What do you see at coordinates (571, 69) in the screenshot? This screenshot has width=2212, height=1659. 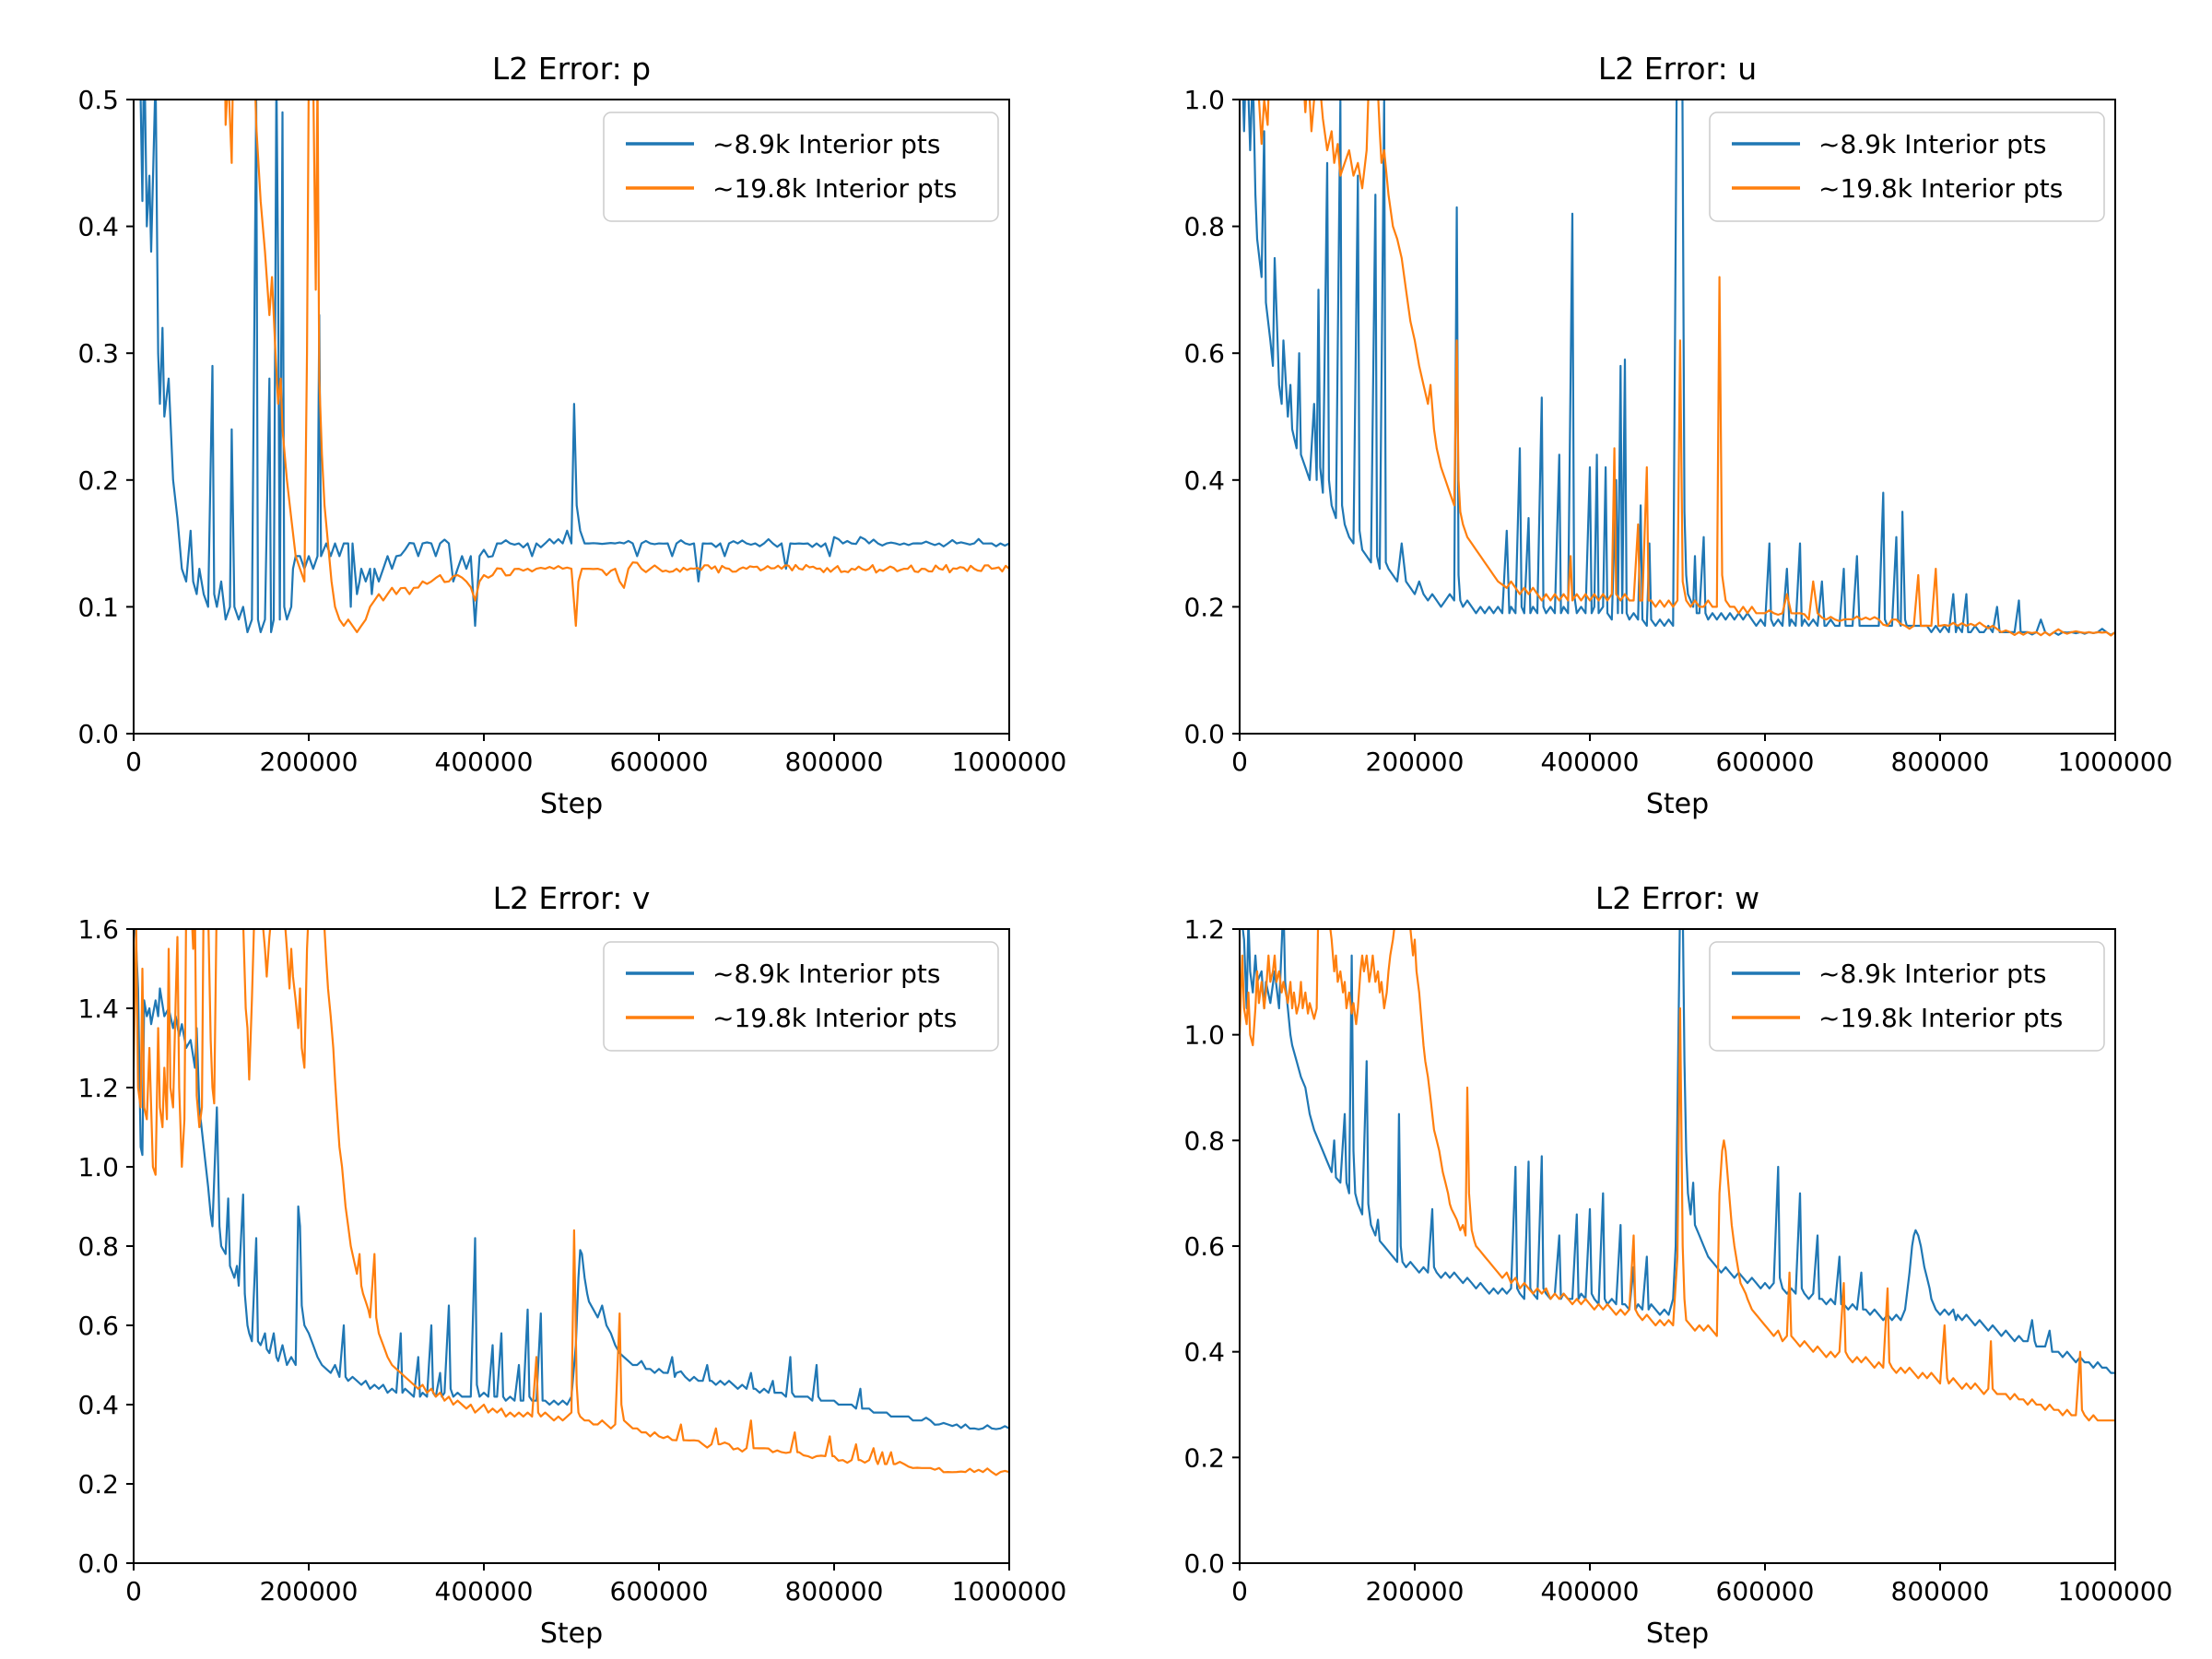 I see `chart-title-p: L2 Error: p` at bounding box center [571, 69].